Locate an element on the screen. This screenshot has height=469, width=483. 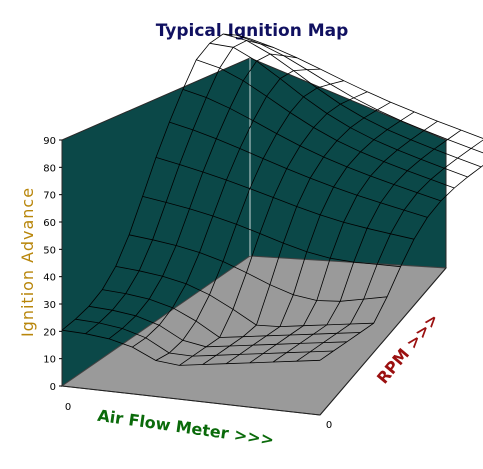
z-tick-label: 20 is located at coordinates (49, 332).